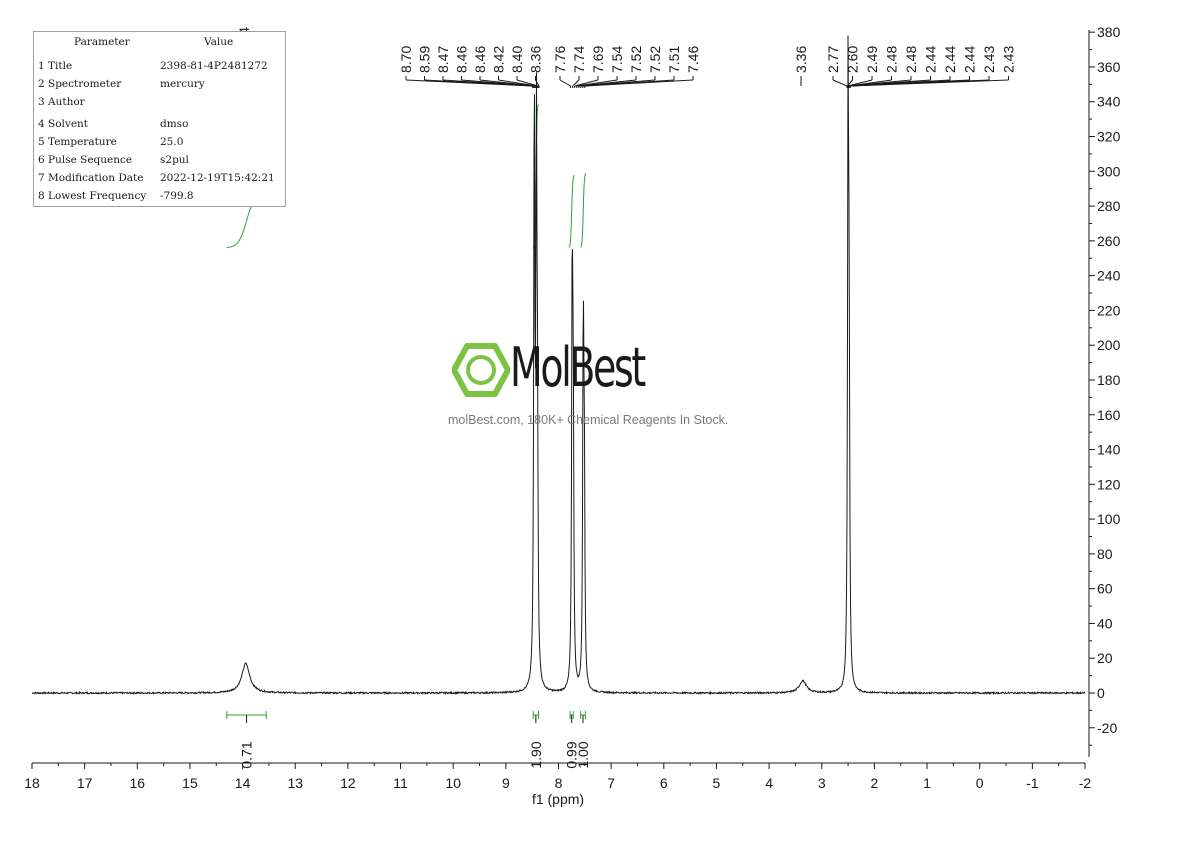 The height and width of the screenshot is (841, 1190). I want to click on peak-label: 7.54, so click(617, 59).